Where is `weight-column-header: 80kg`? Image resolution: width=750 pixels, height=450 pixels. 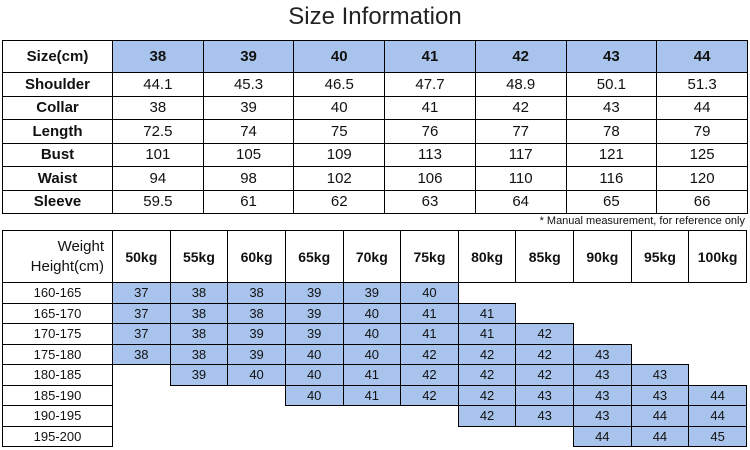 weight-column-header: 80kg is located at coordinates (487, 256).